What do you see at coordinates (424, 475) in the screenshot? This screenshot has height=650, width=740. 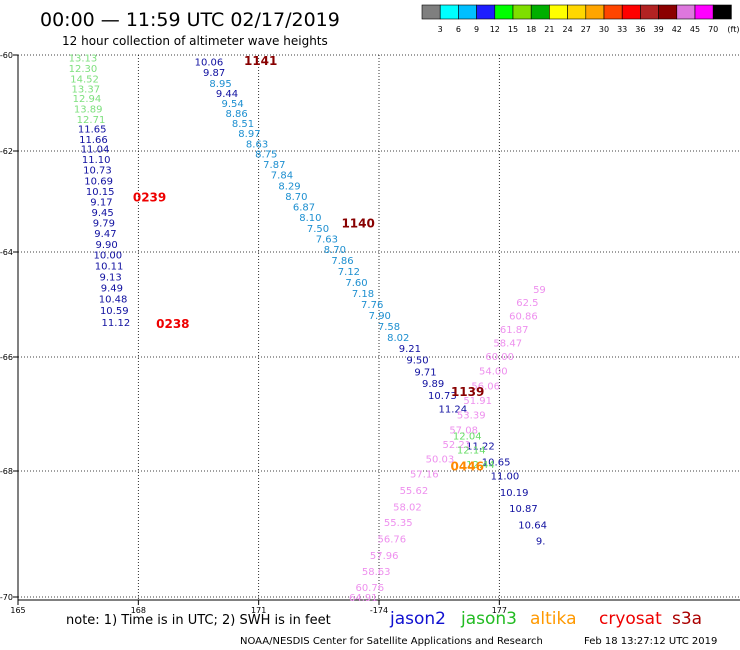 I see `wave-height-label: 57.16` at bounding box center [424, 475].